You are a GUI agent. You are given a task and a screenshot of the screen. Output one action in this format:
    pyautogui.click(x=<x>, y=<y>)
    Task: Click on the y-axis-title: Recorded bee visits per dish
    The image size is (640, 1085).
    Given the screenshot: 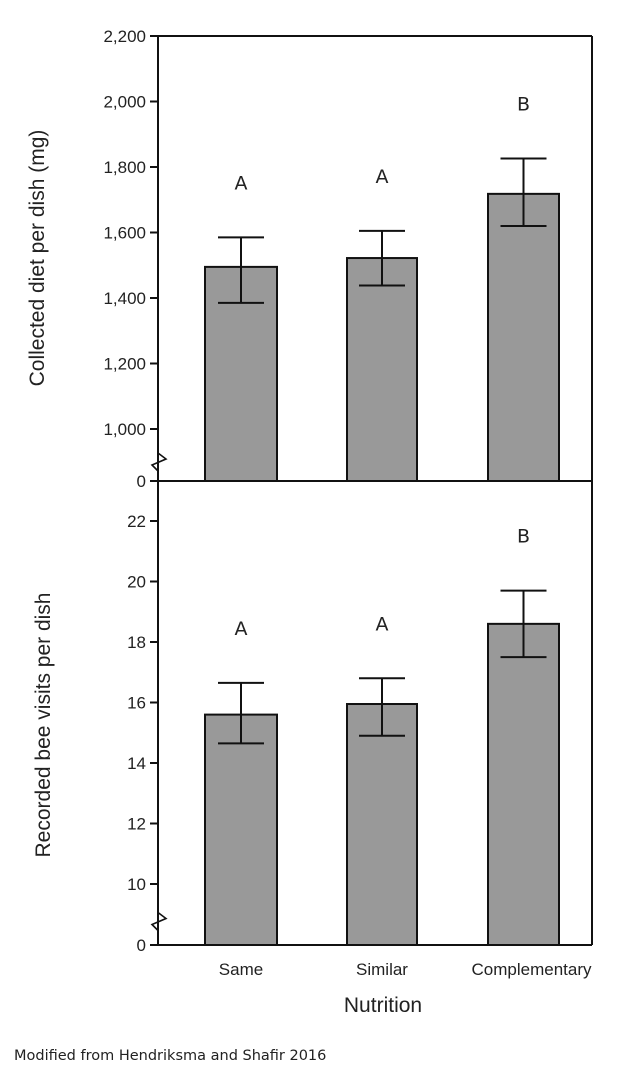 What is the action you would take?
    pyautogui.click(x=43, y=725)
    